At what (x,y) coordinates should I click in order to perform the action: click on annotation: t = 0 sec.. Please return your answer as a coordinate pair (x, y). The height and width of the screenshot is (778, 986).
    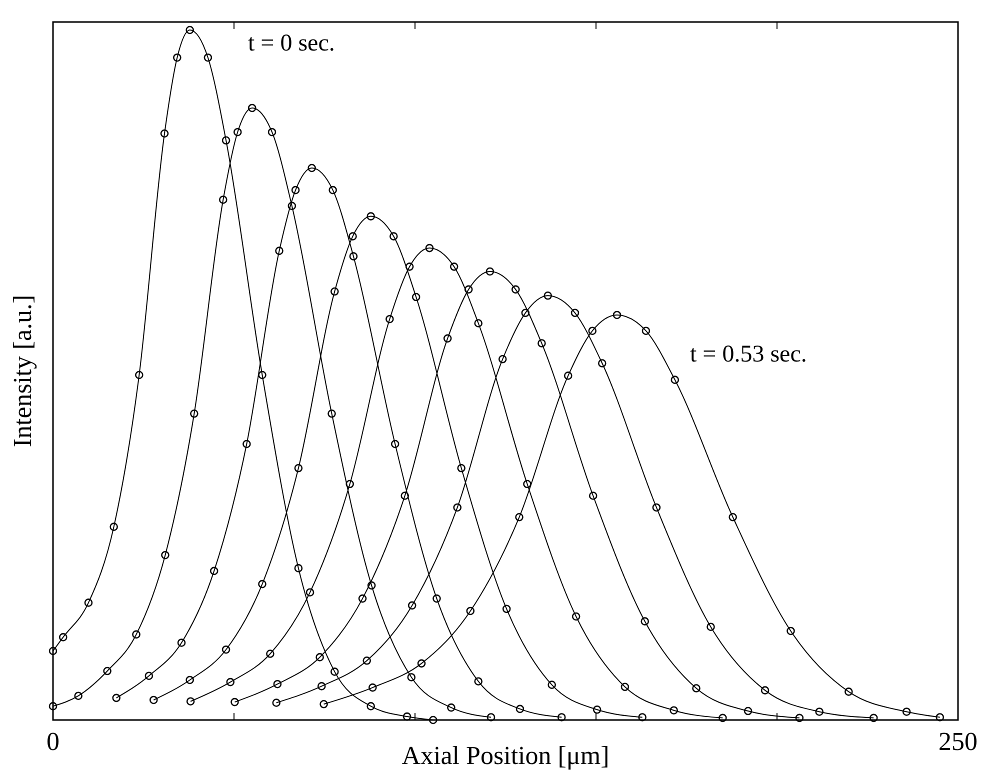
    Looking at the image, I should click on (291, 43).